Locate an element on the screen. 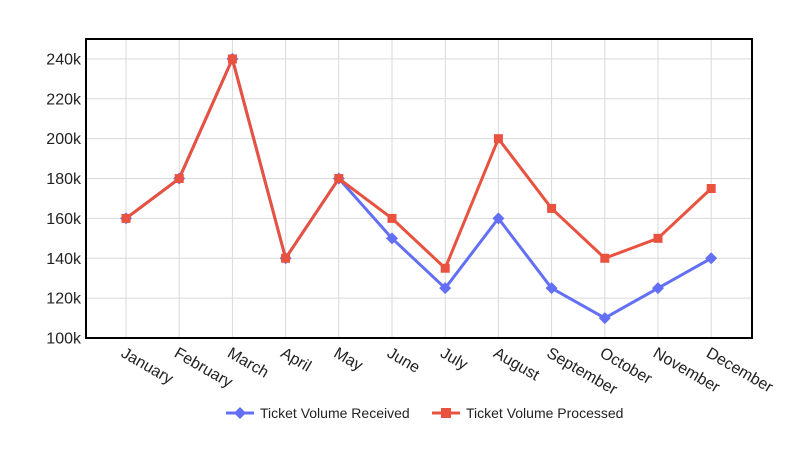  legend-item: Ticket Volume Processed is located at coordinates (527, 413).